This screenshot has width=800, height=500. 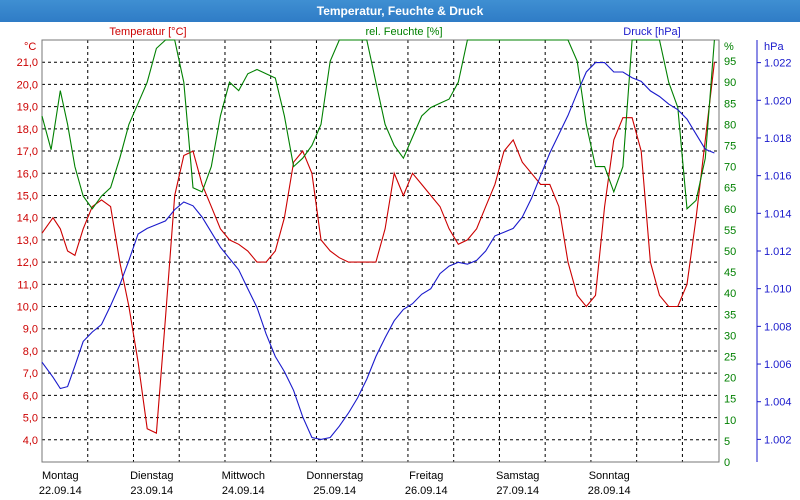 What do you see at coordinates (730, 168) in the screenshot?
I see `humidity-tick-label: 70` at bounding box center [730, 168].